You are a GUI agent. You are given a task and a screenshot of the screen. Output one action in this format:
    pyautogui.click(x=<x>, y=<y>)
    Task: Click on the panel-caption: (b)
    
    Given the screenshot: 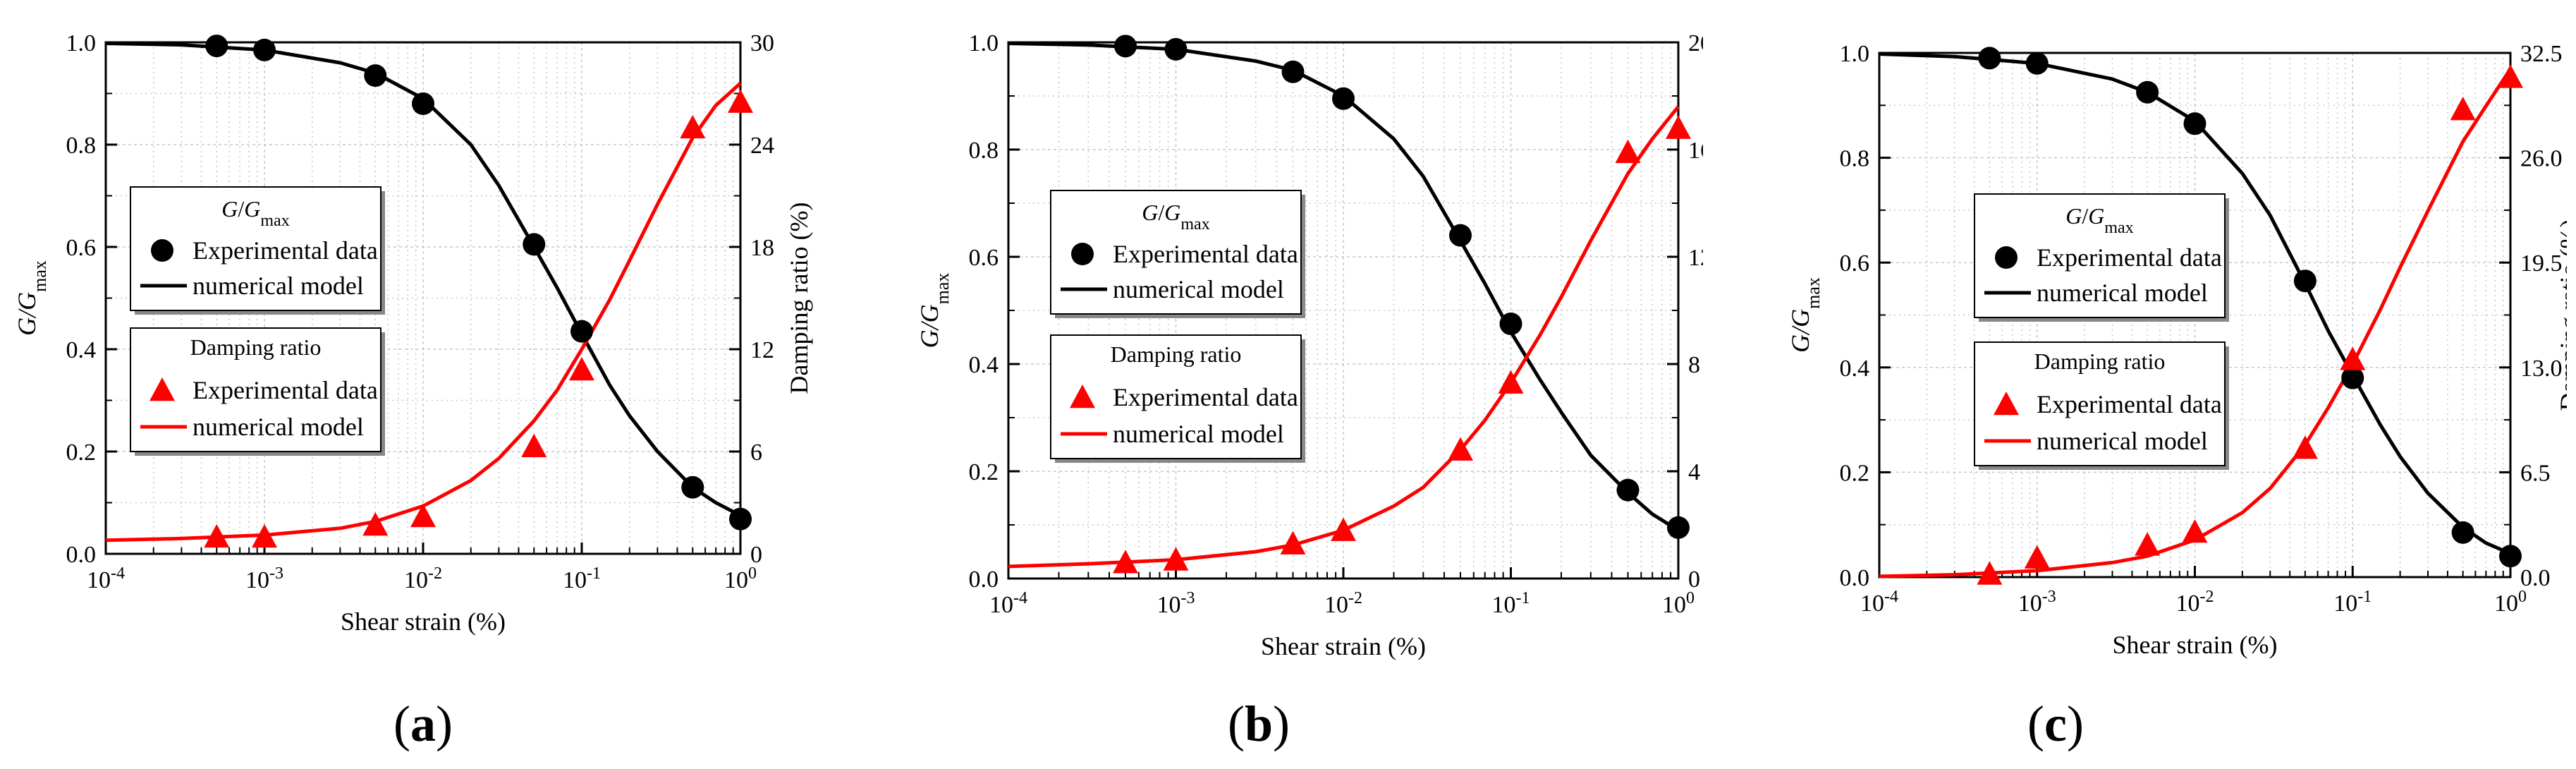 What is the action you would take?
    pyautogui.click(x=1259, y=724)
    